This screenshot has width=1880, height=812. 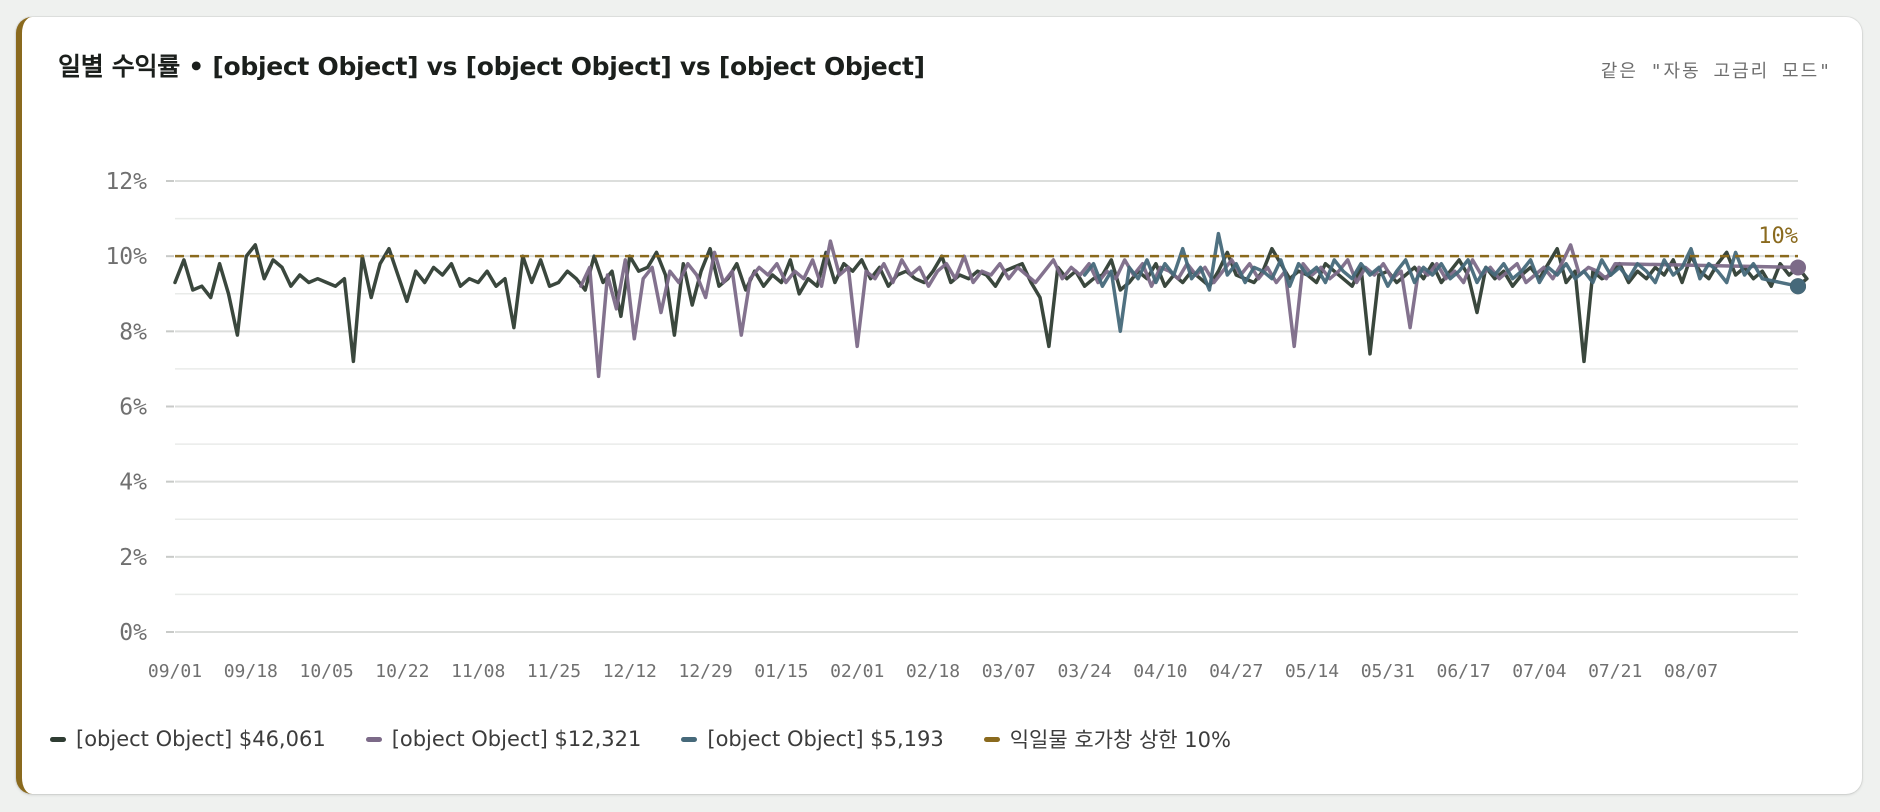 I want to click on legend-label-reference: 익일물 호가창 상한 10%, so click(x=1120, y=740).